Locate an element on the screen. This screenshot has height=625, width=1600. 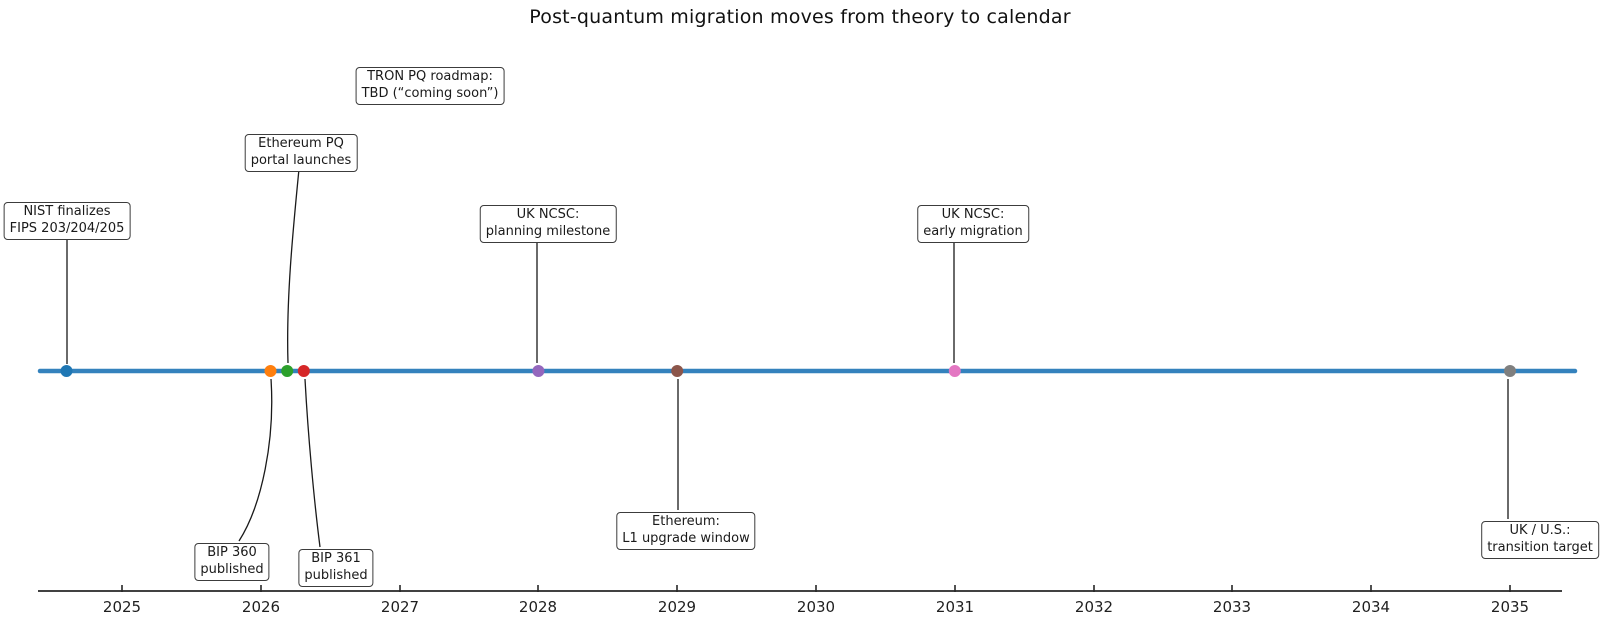
leader-bip360 is located at coordinates (255, 460).